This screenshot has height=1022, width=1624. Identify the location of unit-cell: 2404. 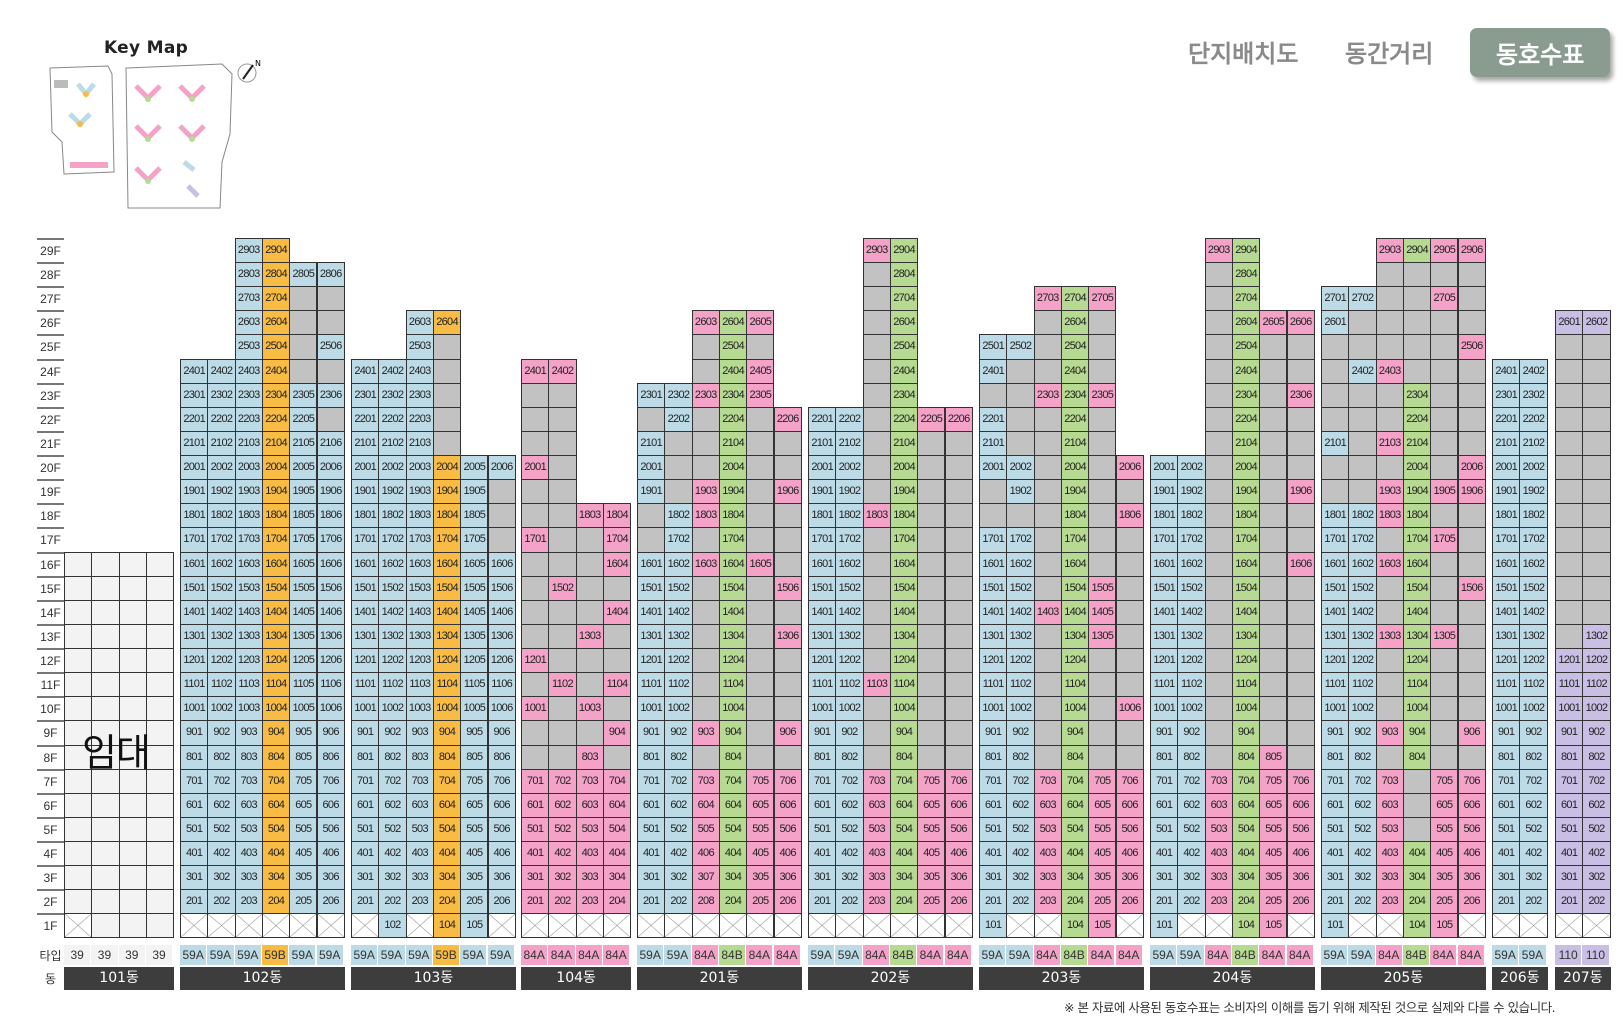
(904, 371).